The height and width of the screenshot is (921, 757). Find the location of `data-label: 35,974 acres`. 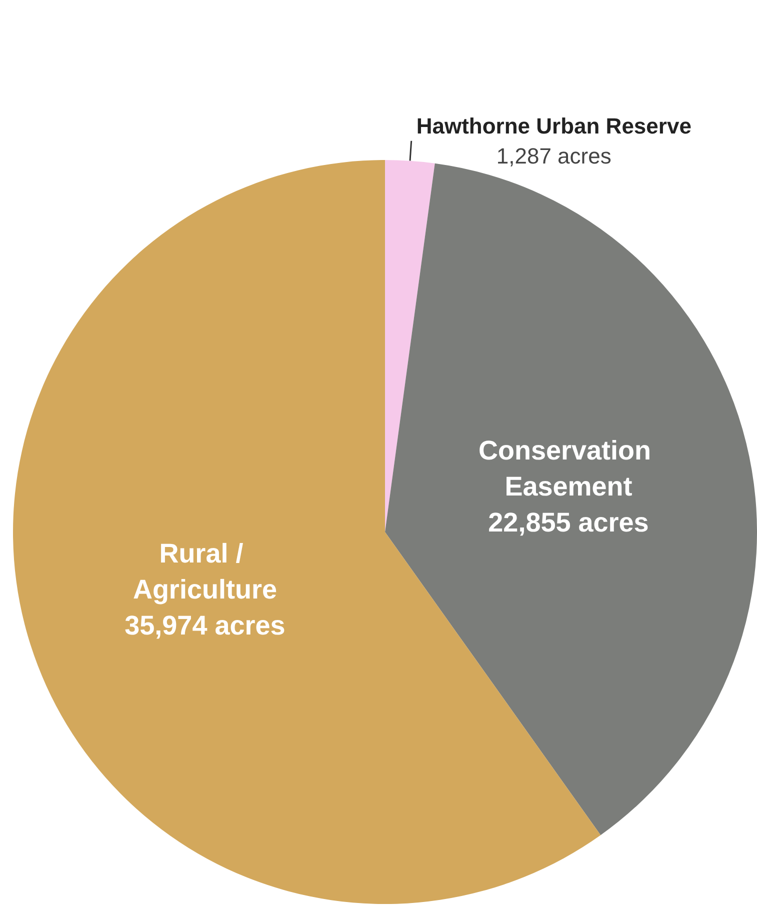

data-label: 35,974 acres is located at coordinates (205, 625).